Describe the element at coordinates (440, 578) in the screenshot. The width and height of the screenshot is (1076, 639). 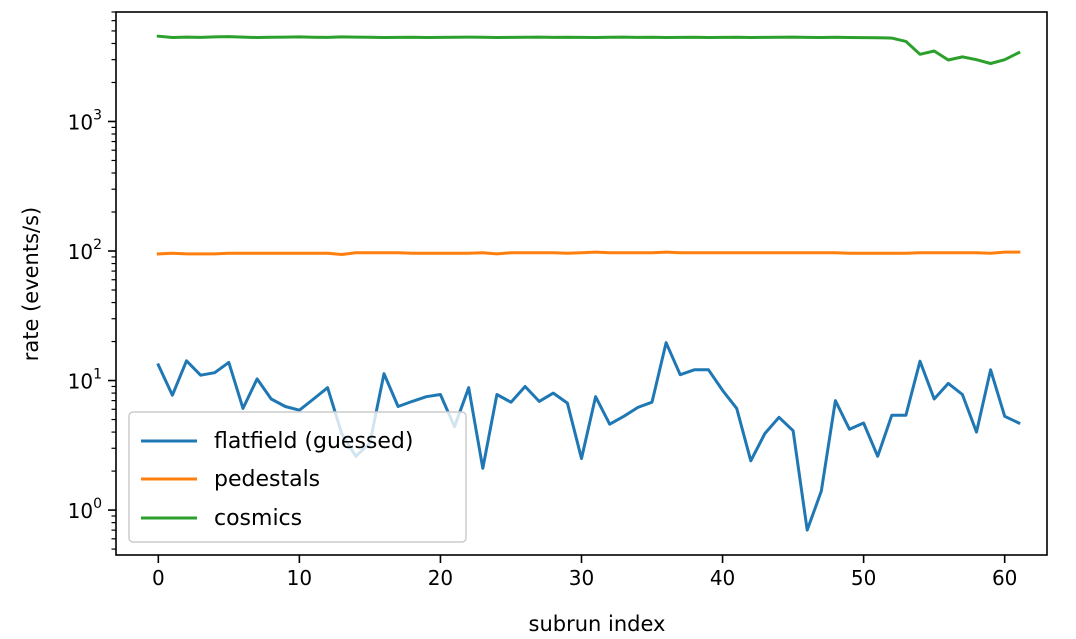
I see `x-tick-label: 20` at that location.